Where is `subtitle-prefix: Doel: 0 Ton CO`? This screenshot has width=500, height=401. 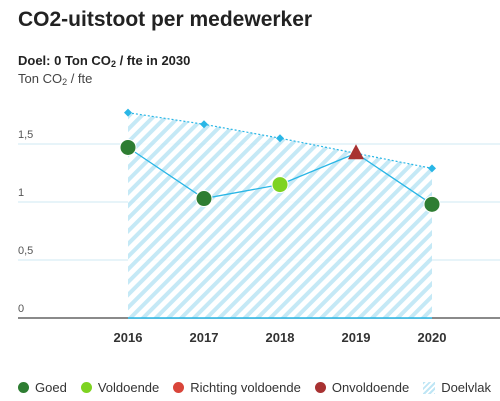
subtitle-prefix: Doel: 0 Ton CO is located at coordinates (64, 60).